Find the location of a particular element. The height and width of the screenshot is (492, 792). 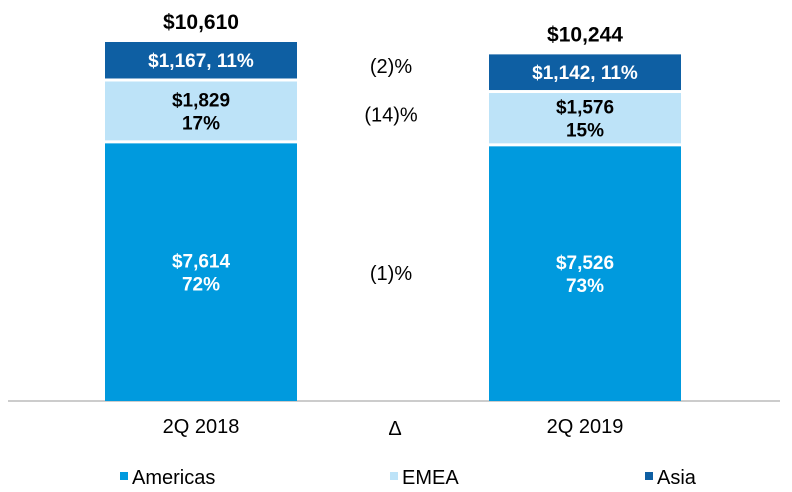

delta-asia: (2)% is located at coordinates (391, 67).